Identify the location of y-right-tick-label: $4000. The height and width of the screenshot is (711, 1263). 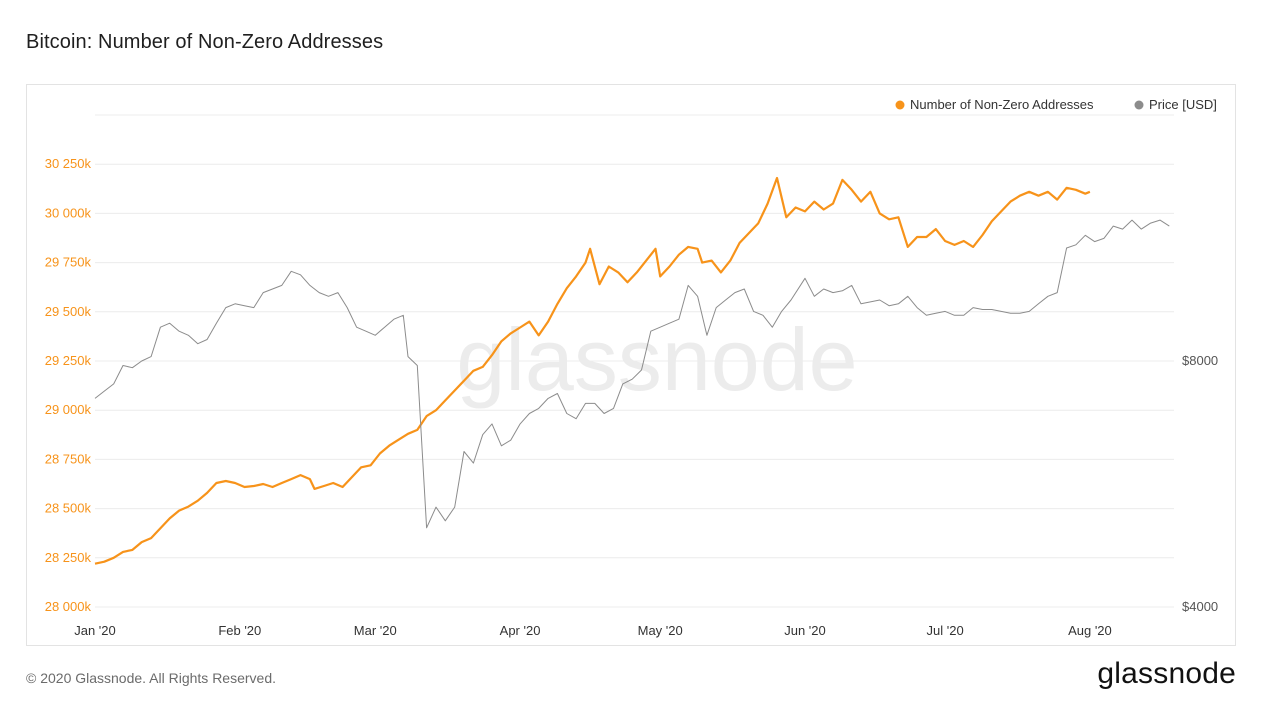
(1200, 606).